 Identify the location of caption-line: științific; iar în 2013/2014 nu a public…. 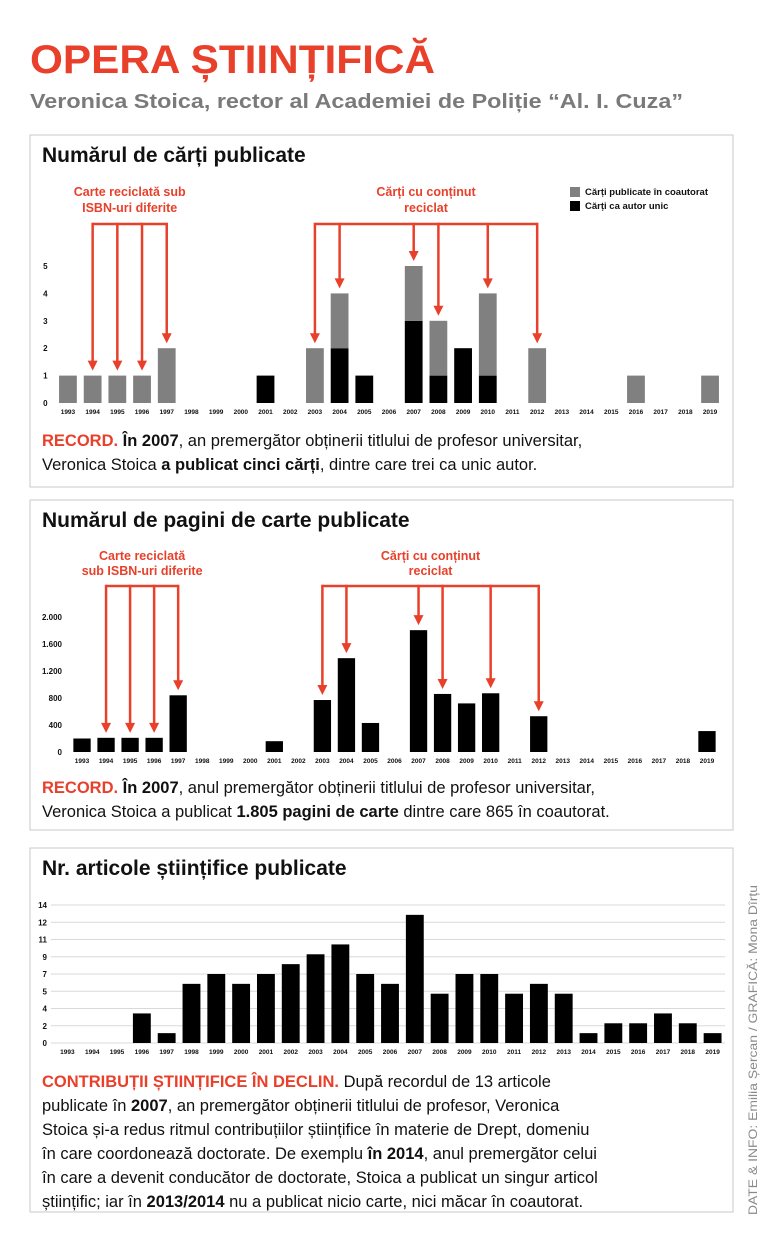
(312, 1202).